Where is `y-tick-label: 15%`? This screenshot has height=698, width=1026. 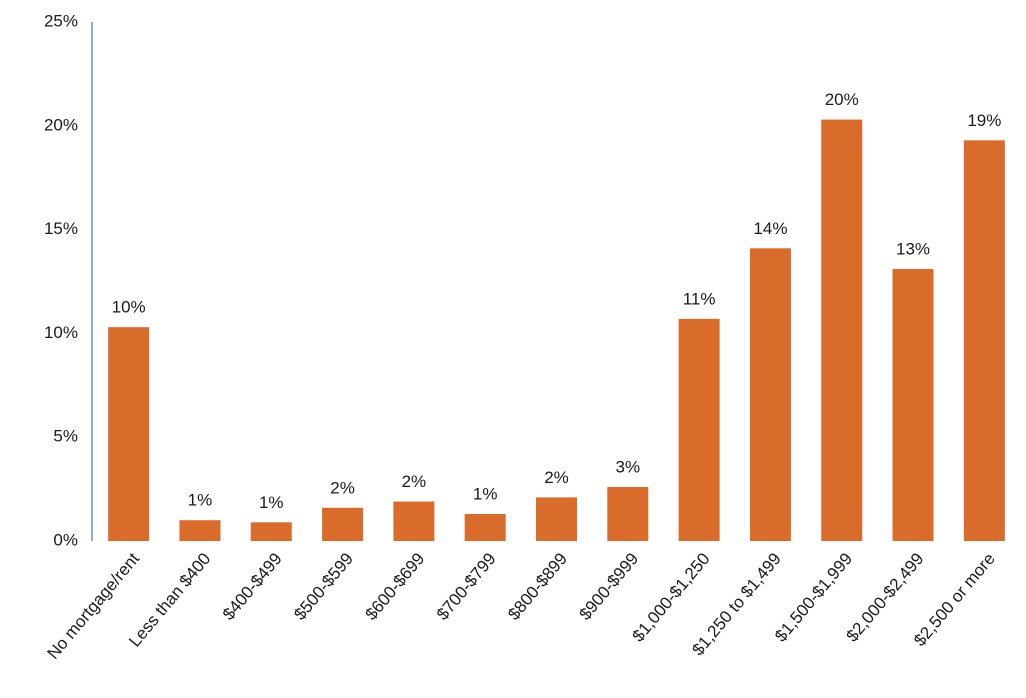
y-tick-label: 15% is located at coordinates (61, 228).